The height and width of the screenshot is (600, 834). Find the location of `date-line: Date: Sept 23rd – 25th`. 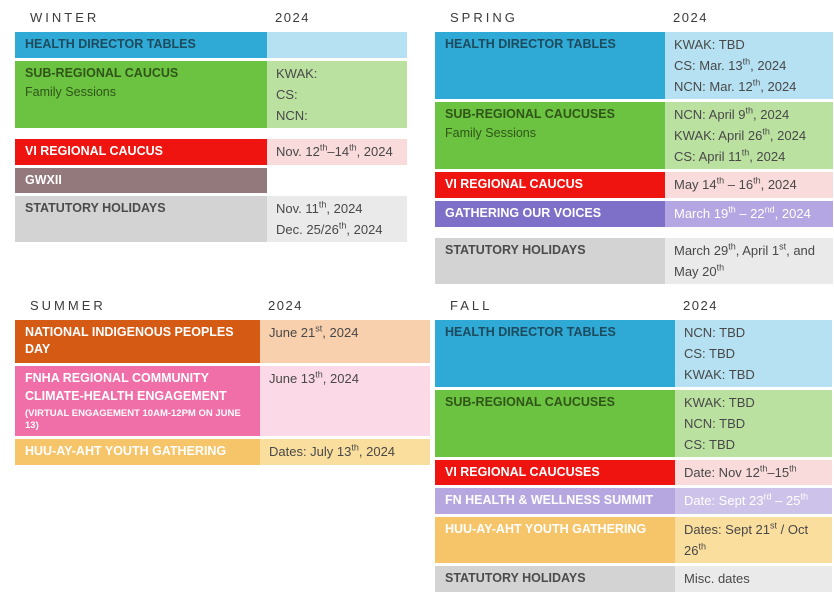

date-line: Date: Sept 23rd – 25th is located at coordinates (746, 500).